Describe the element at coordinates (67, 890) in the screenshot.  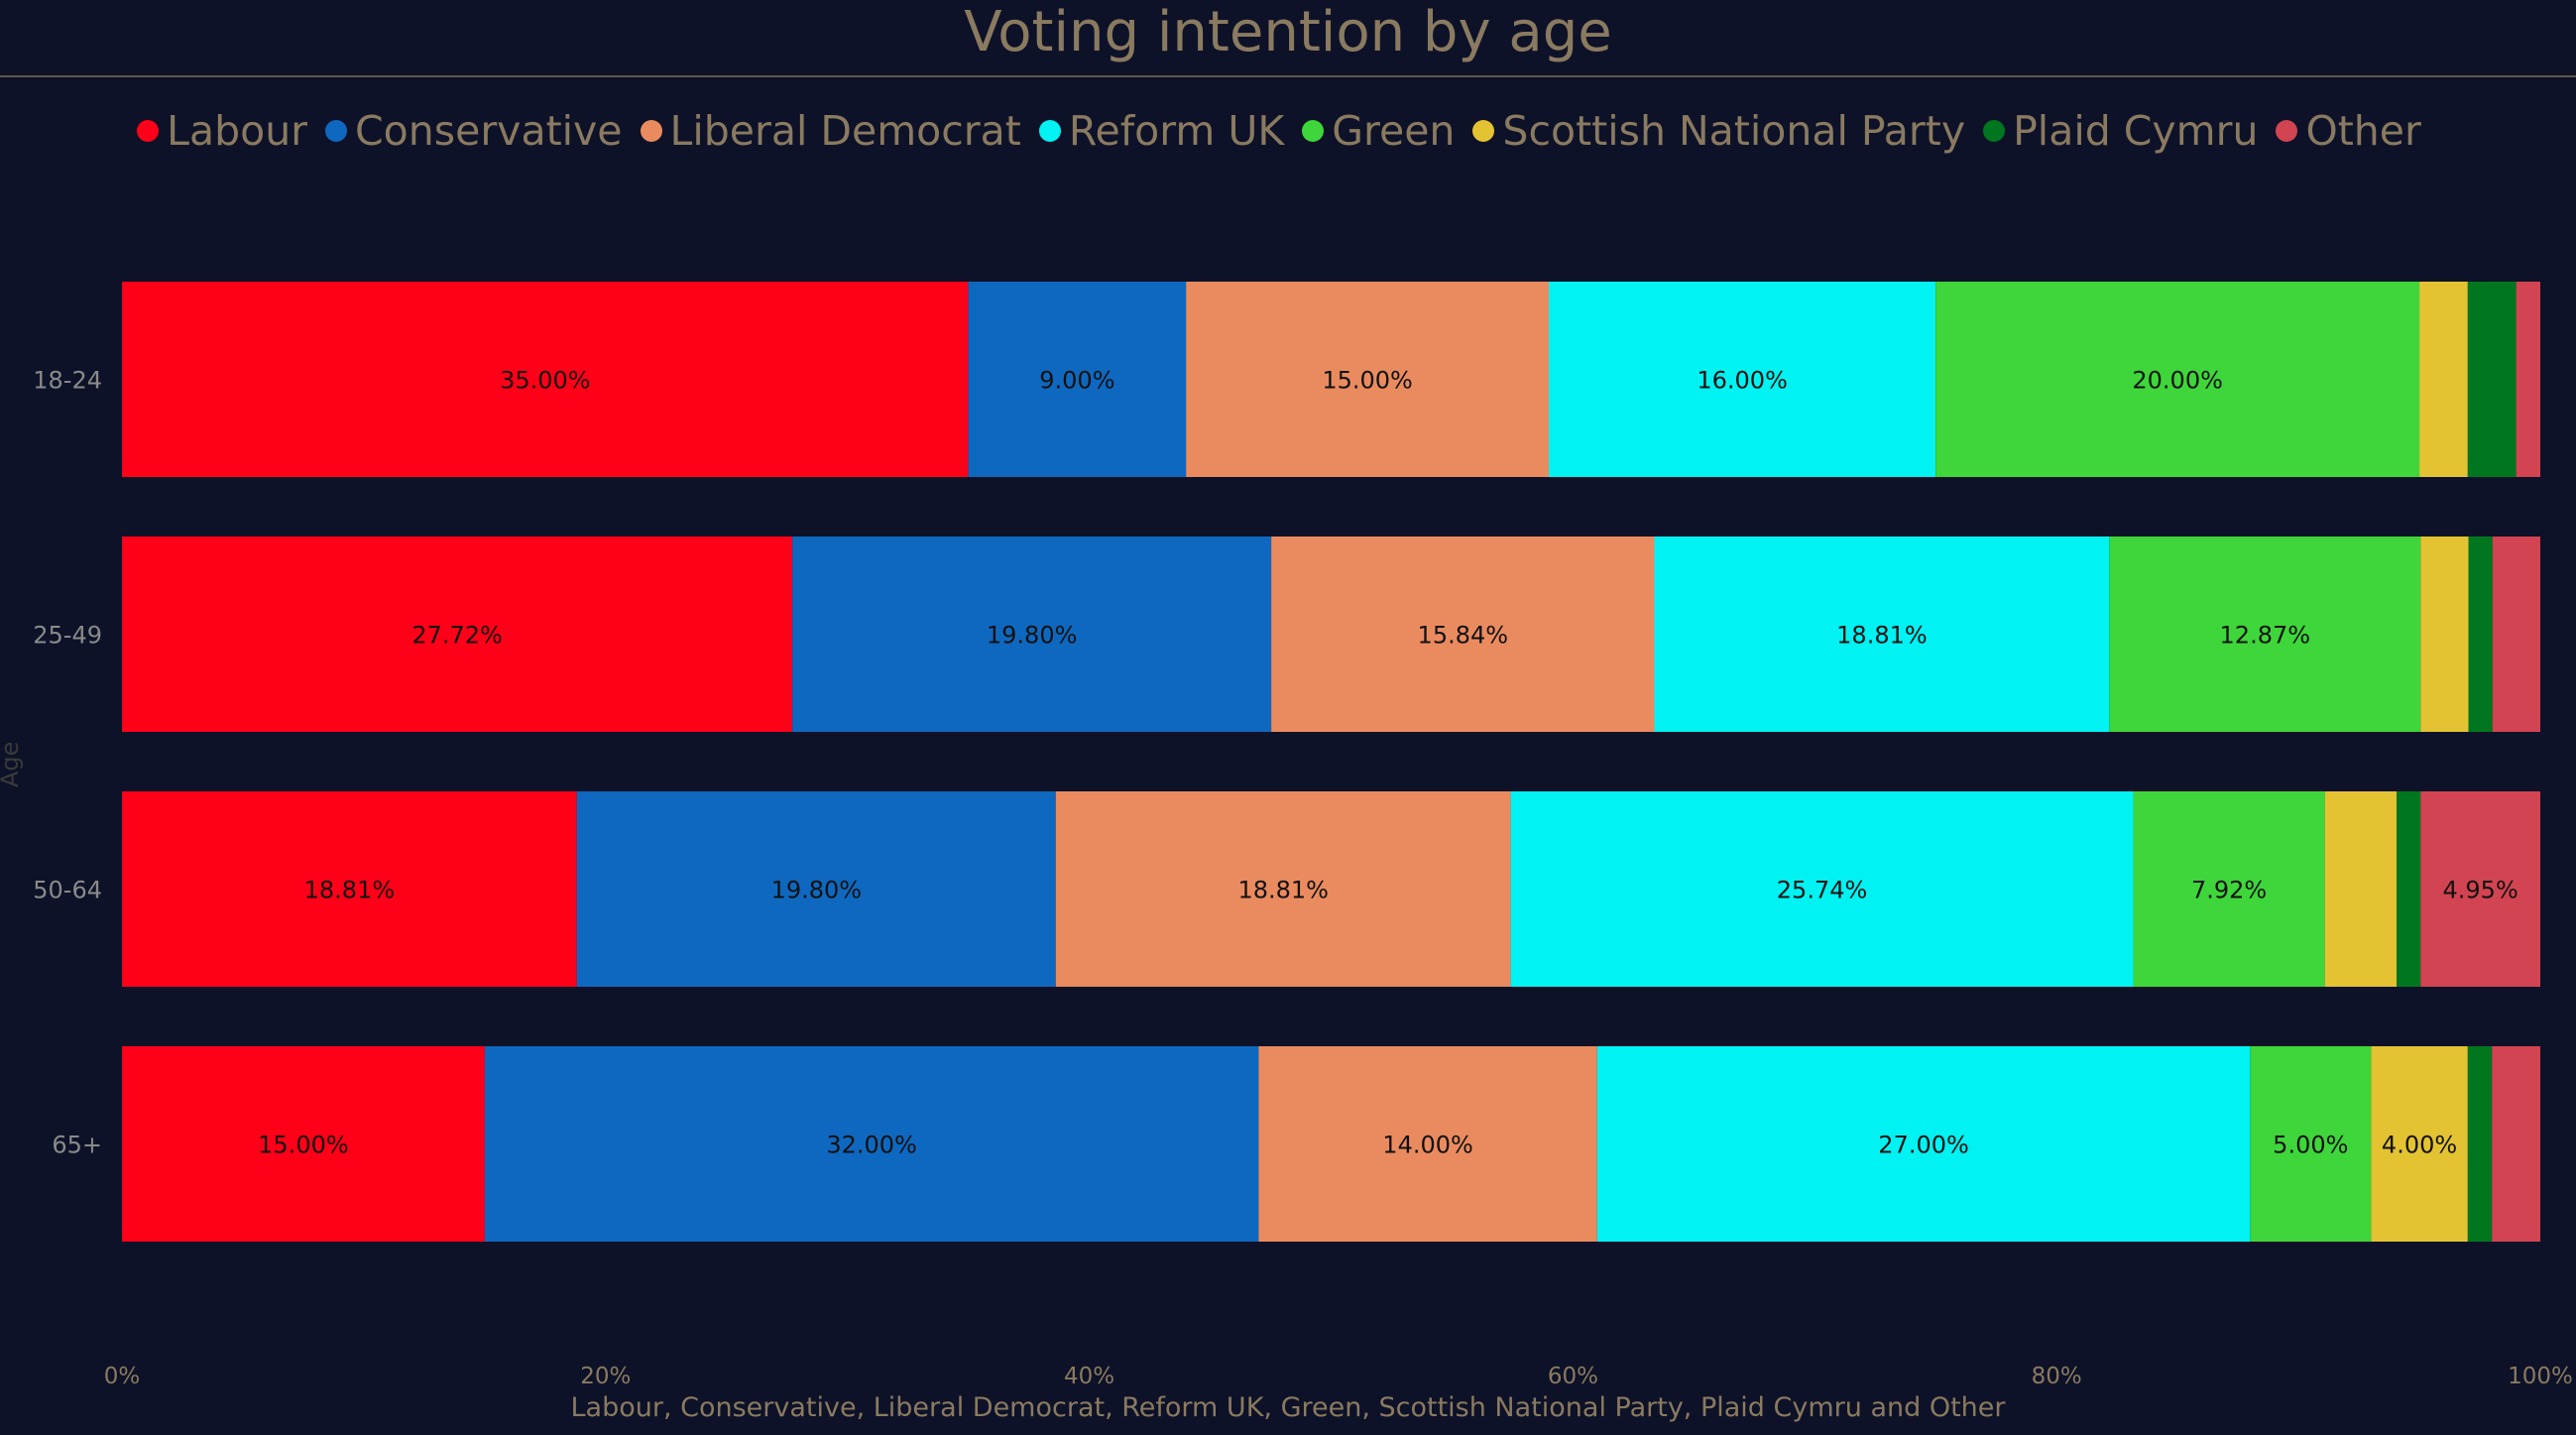
I see `y-tick-label: 50-64` at that location.